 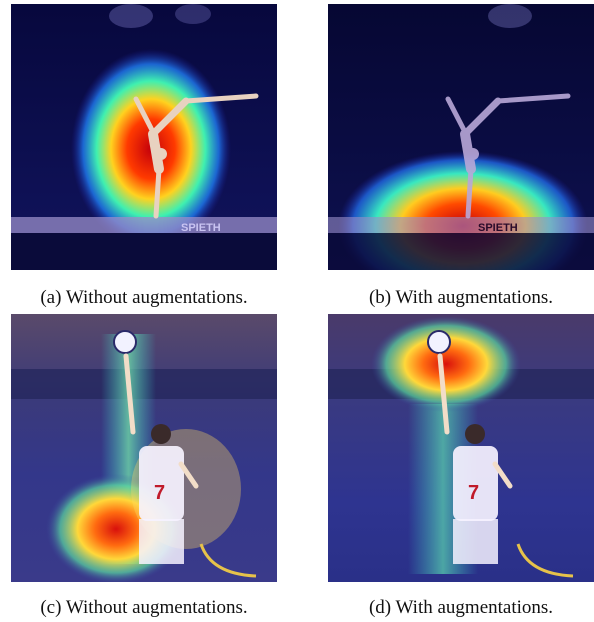 What do you see at coordinates (461, 607) in the screenshot?
I see `panel-caption-d: (d) With augmentations.` at bounding box center [461, 607].